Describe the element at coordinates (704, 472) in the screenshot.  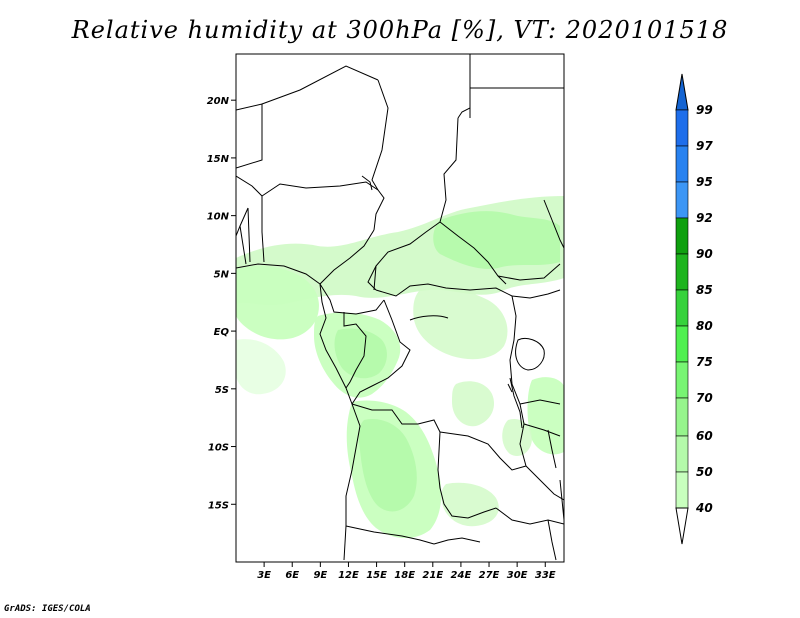
I see `colorbar-label: 50` at that location.